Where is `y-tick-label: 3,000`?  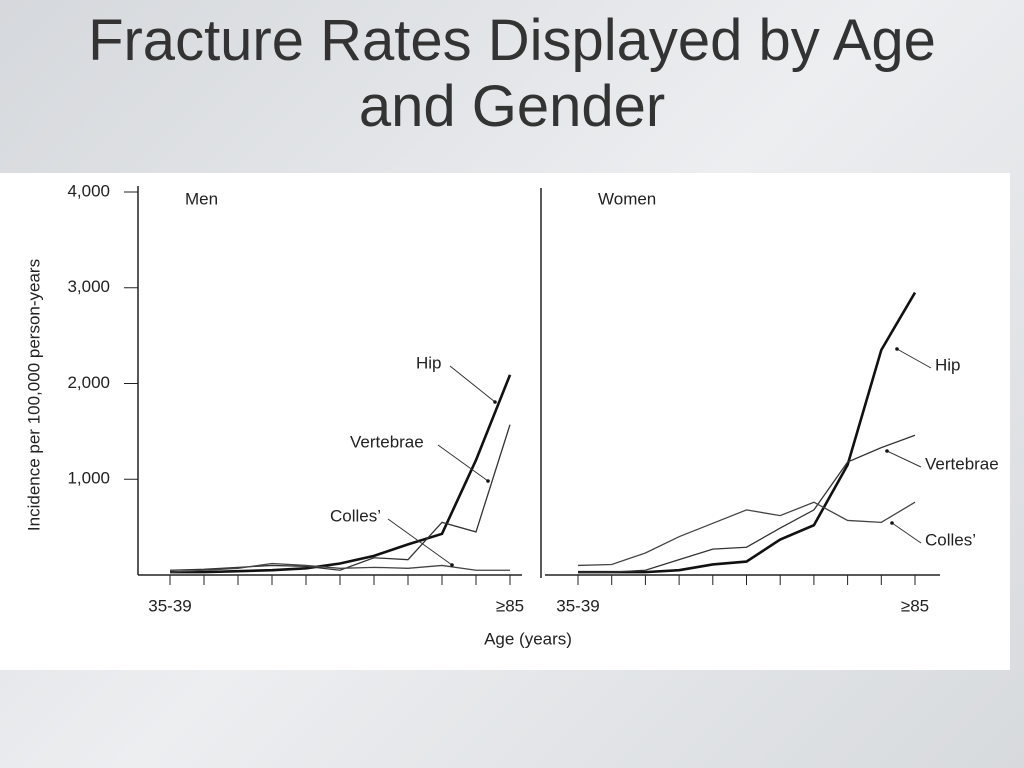 y-tick-label: 3,000 is located at coordinates (88, 286).